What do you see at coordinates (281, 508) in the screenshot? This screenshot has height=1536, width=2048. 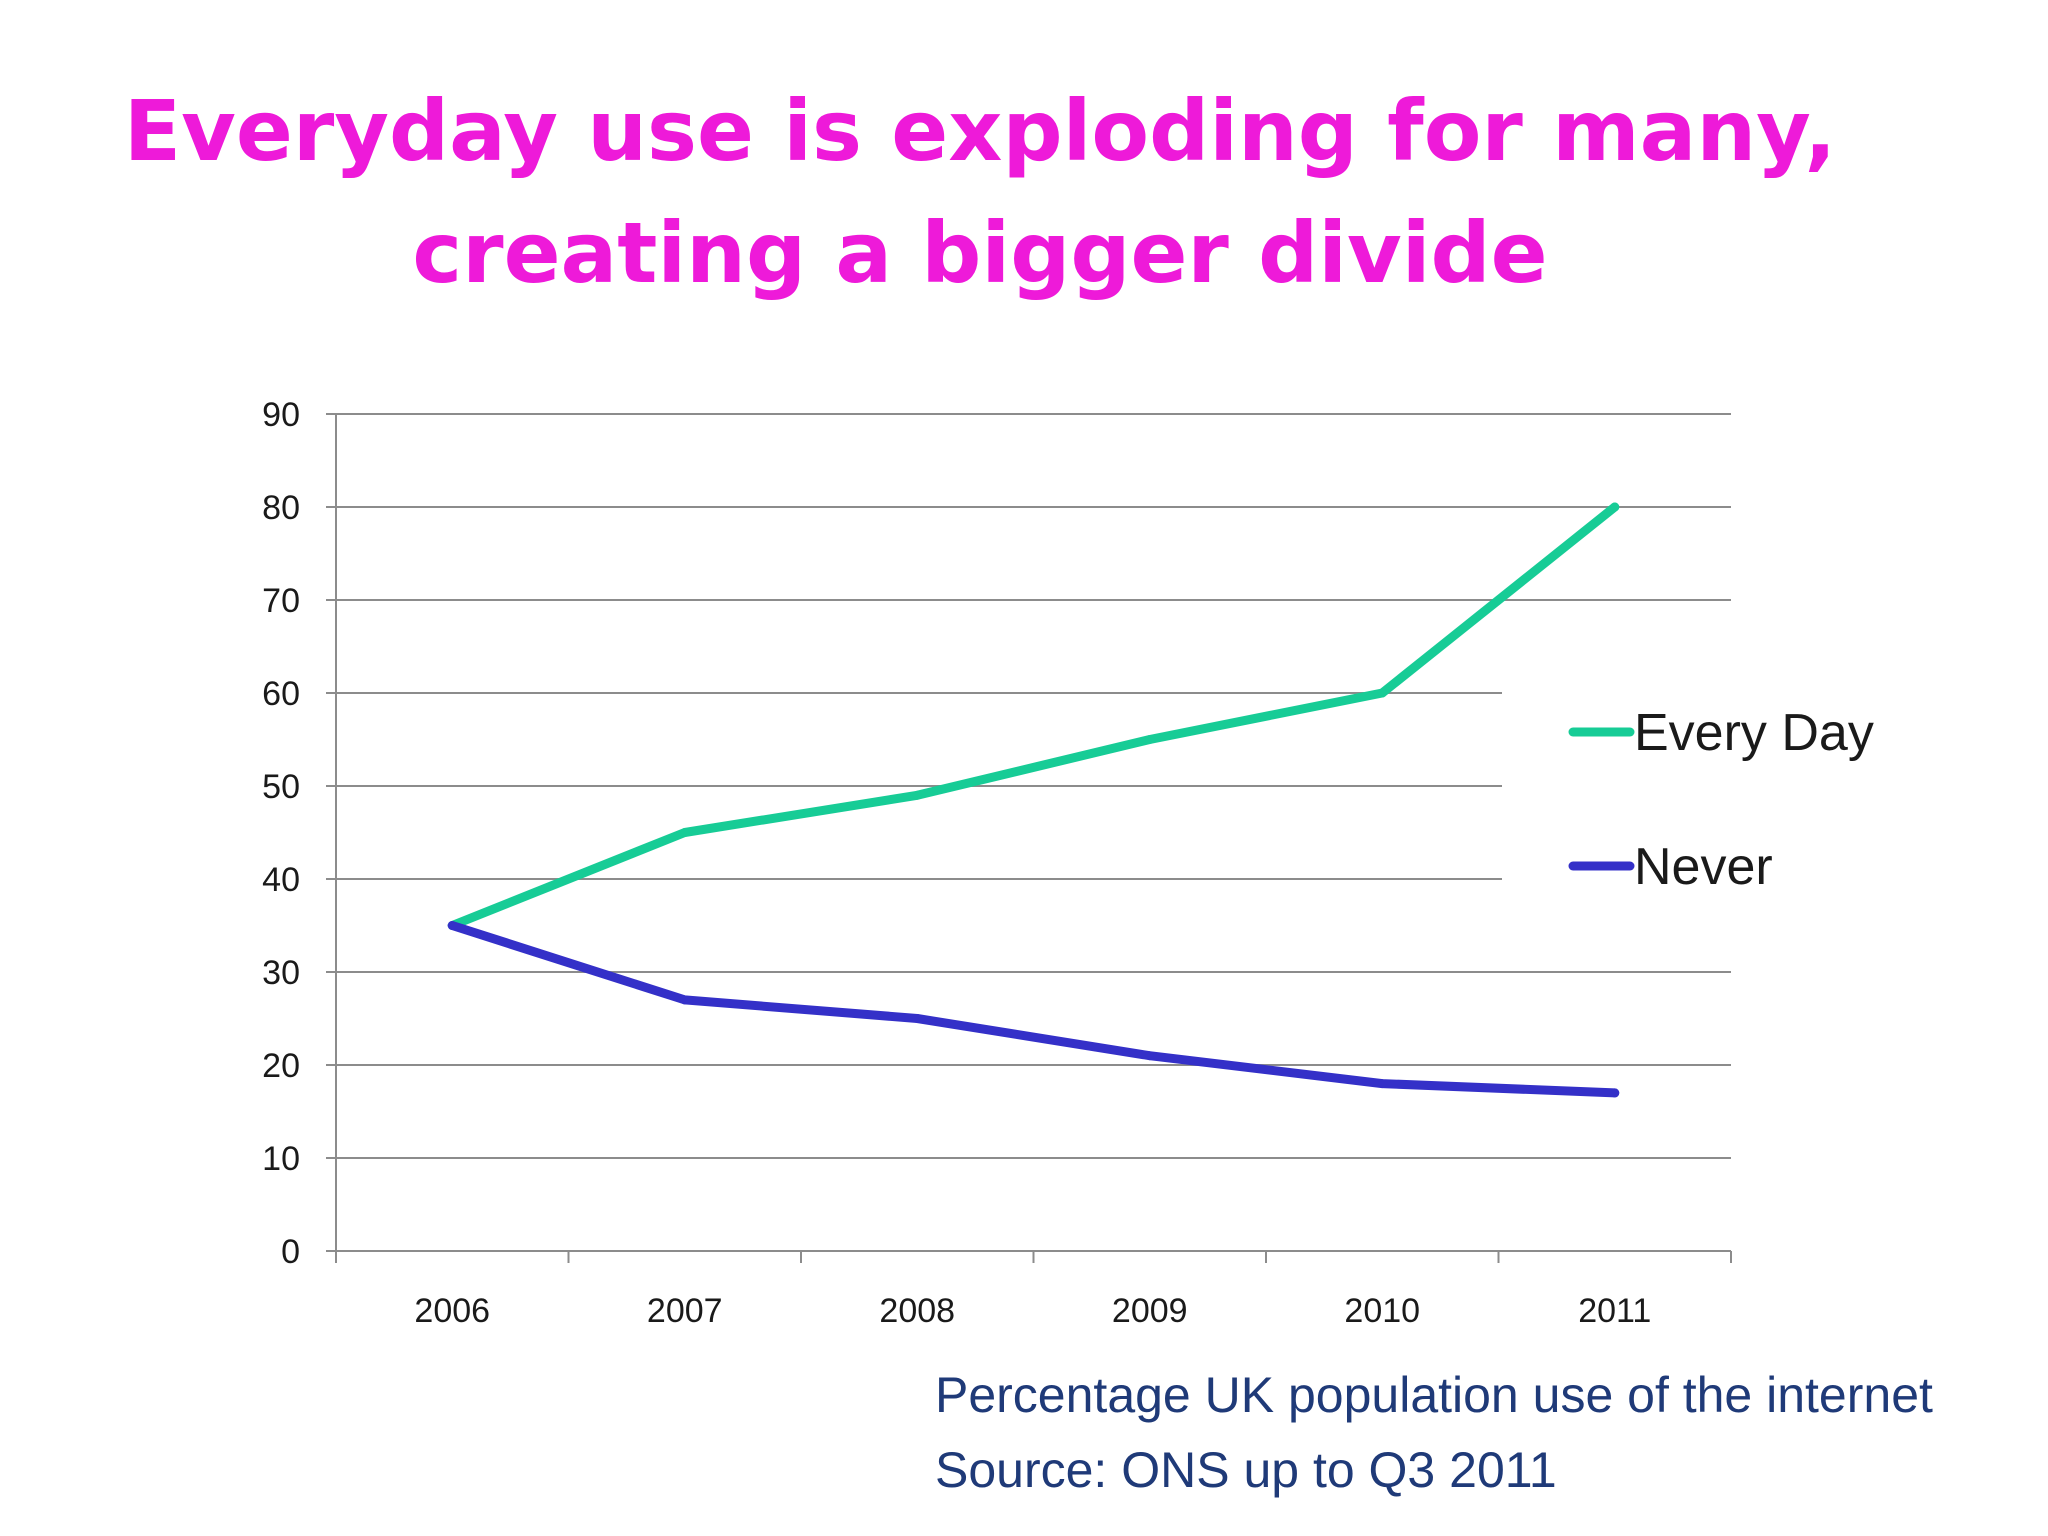 I see `y-tick-label-80: 80` at bounding box center [281, 508].